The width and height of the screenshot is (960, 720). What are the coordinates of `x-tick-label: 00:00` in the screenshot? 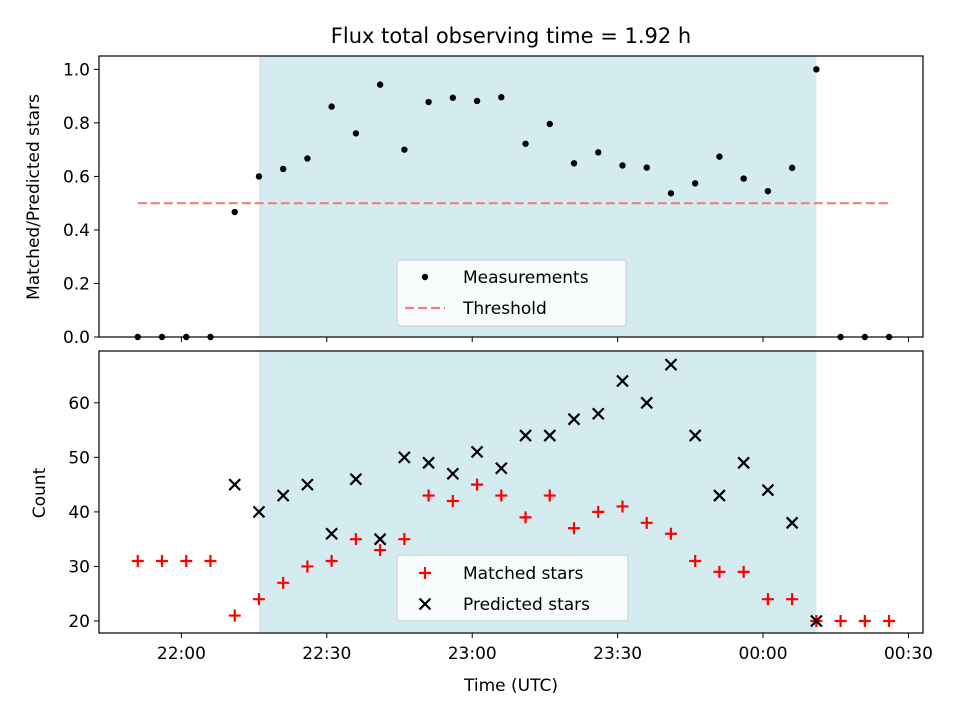 It's located at (763, 654).